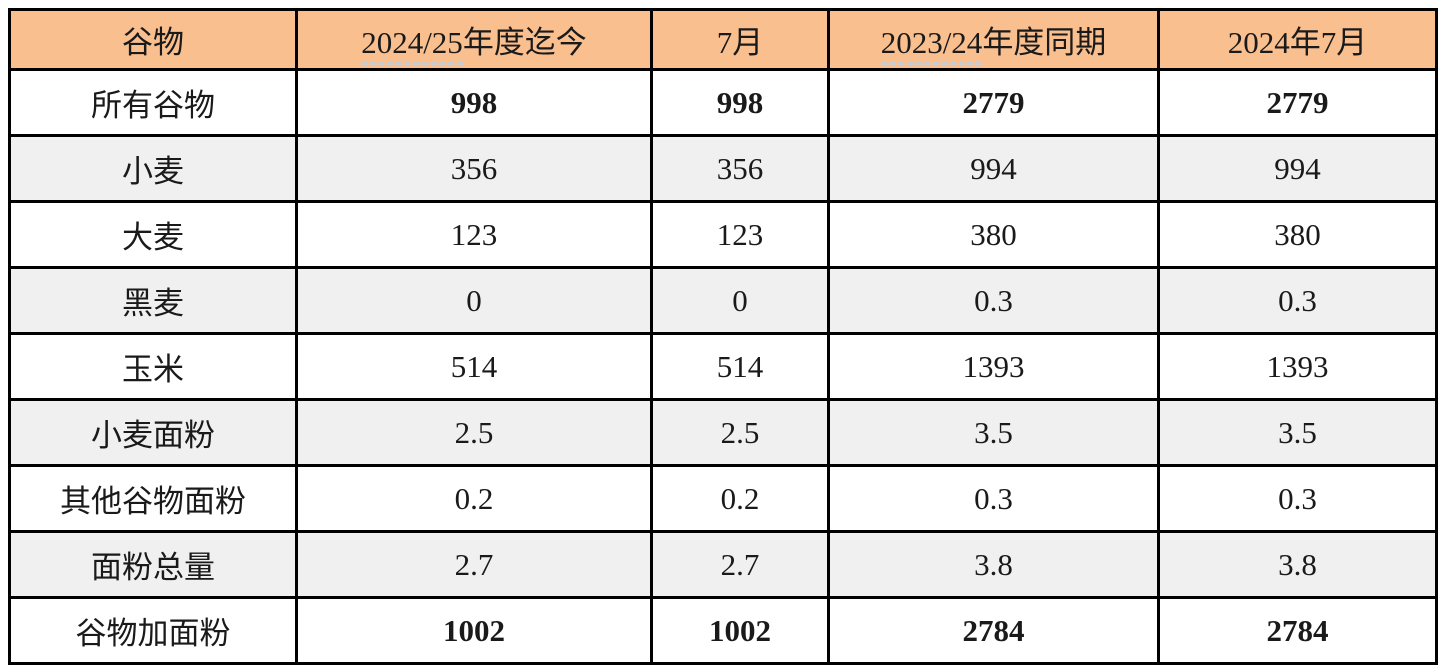 This screenshot has height=672, width=1441. I want to click on table-row-other-grain-flour: 其他谷物面粉 0.2 0.2 0.3 0.3, so click(723, 498).